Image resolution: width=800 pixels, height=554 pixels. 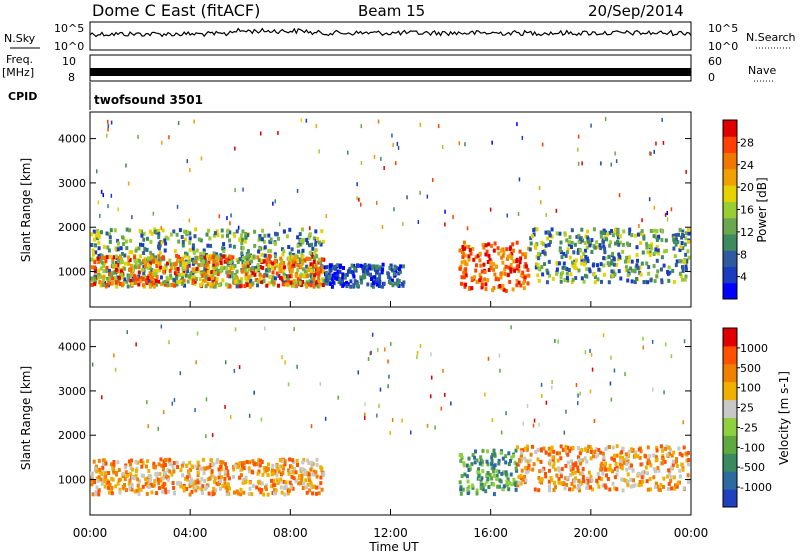 What do you see at coordinates (691, 533) in the screenshot?
I see `xtick-label: 00:00` at bounding box center [691, 533].